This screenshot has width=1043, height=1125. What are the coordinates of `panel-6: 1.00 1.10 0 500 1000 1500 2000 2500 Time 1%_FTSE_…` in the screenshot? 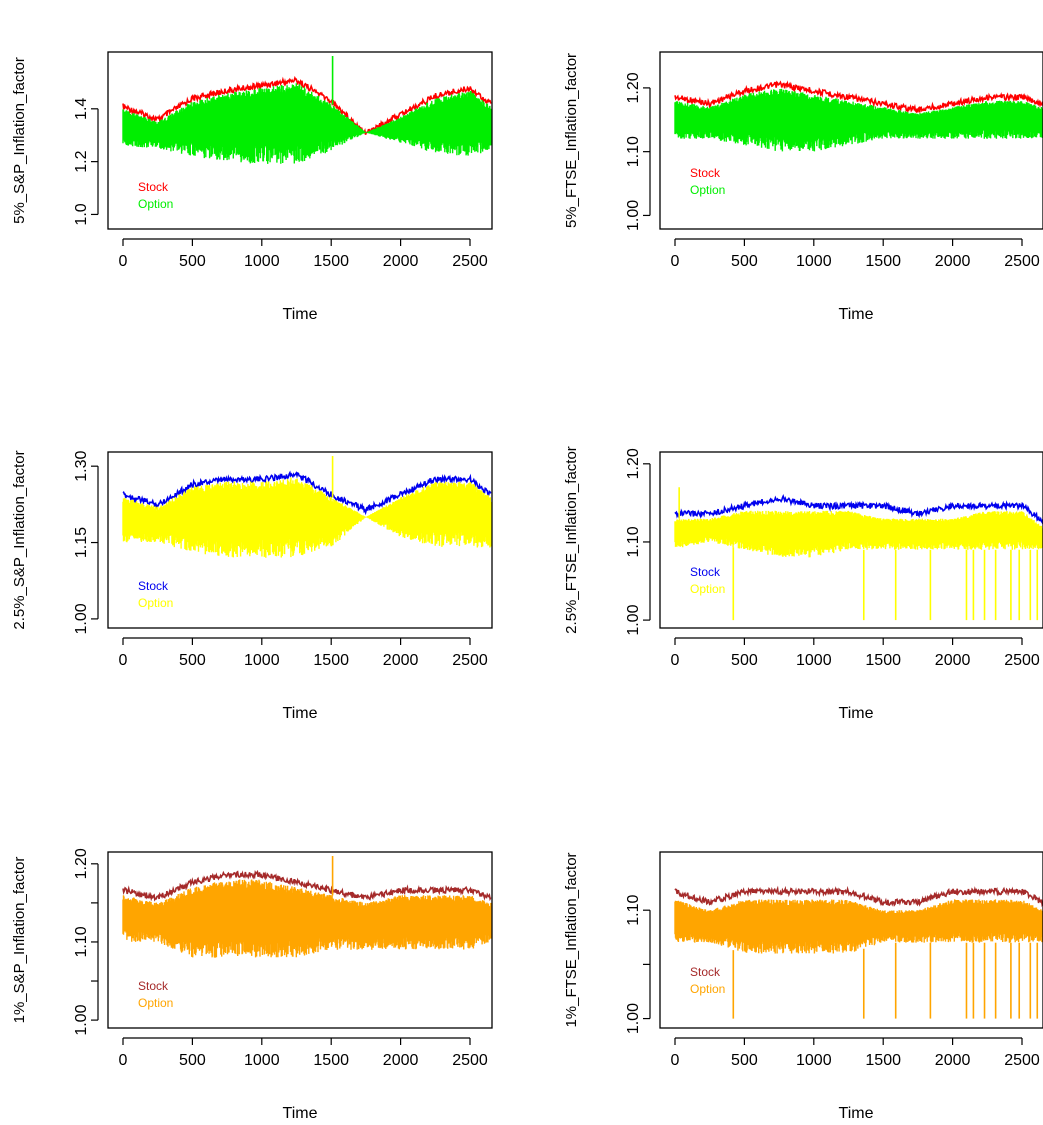 It's located at (803, 986).